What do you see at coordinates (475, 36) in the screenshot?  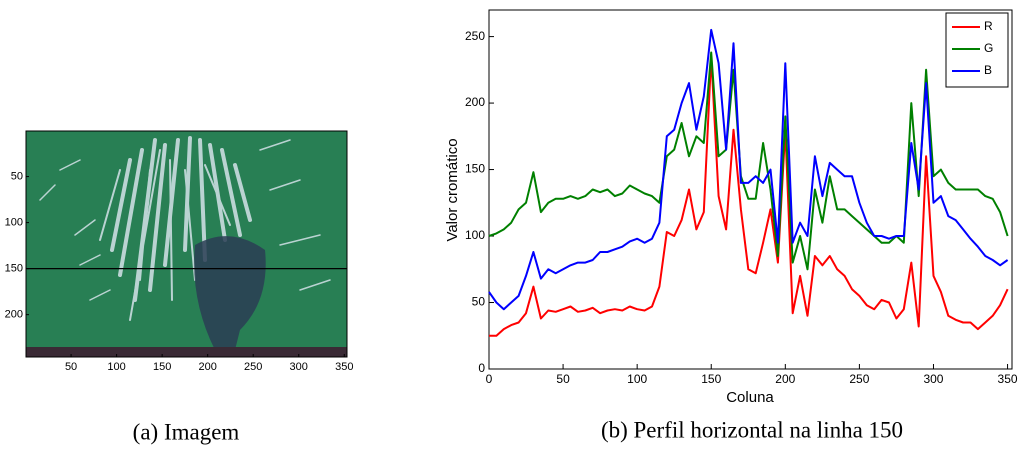 I see `y-tick-label: 250` at bounding box center [475, 36].